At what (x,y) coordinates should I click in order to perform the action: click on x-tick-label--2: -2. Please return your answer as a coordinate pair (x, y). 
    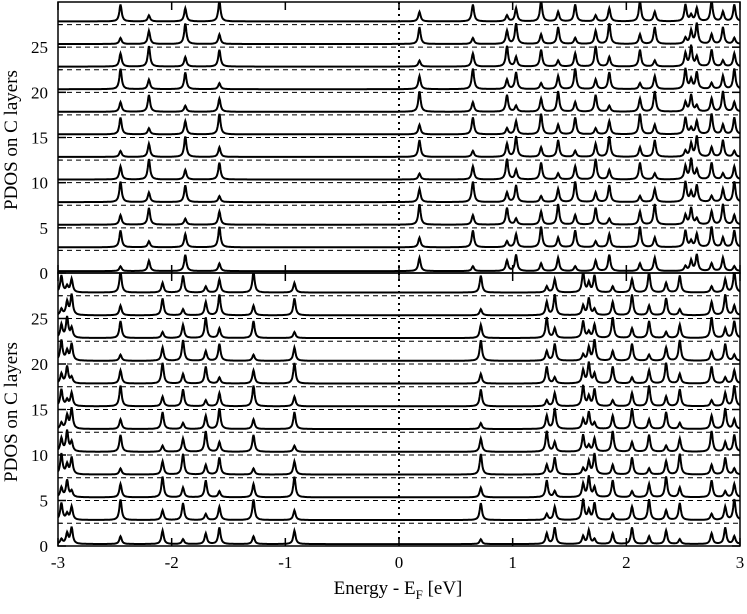
    Looking at the image, I should click on (172, 562).